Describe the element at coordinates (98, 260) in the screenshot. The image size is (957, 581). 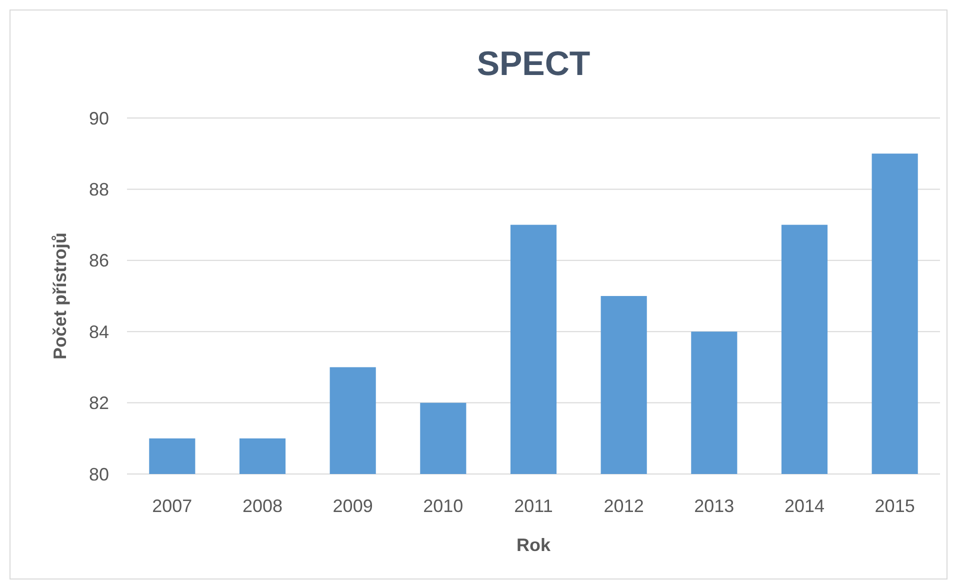
I see `y-tick-label: 86` at that location.